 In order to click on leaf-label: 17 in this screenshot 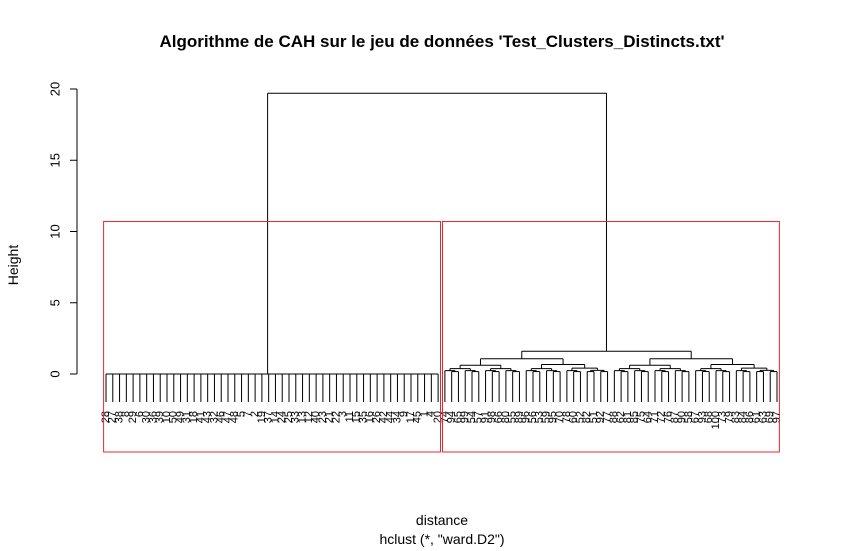, I will do `click(411, 417)`.